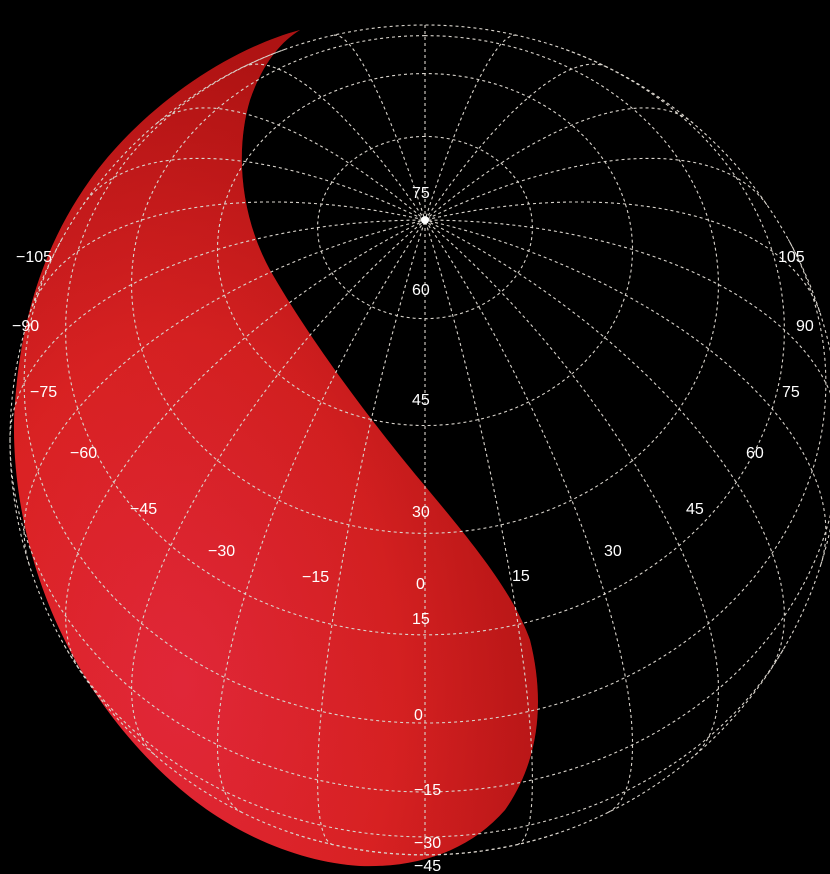 This screenshot has width=830, height=874. I want to click on longitude-label: 30, so click(613, 551).